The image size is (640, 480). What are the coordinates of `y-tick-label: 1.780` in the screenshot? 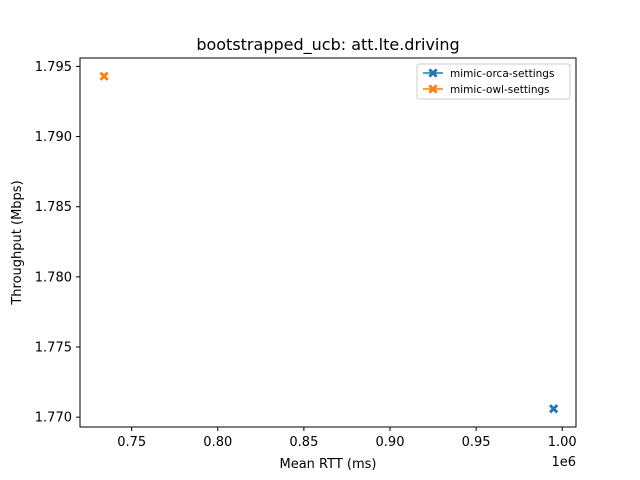 It's located at (53, 277).